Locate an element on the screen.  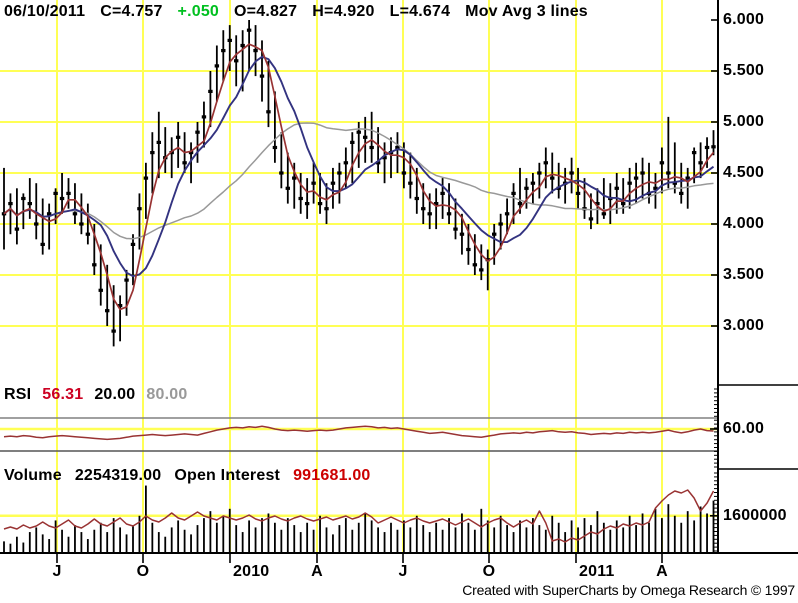
rsi-axis-label: 60.00 is located at coordinates (744, 428).